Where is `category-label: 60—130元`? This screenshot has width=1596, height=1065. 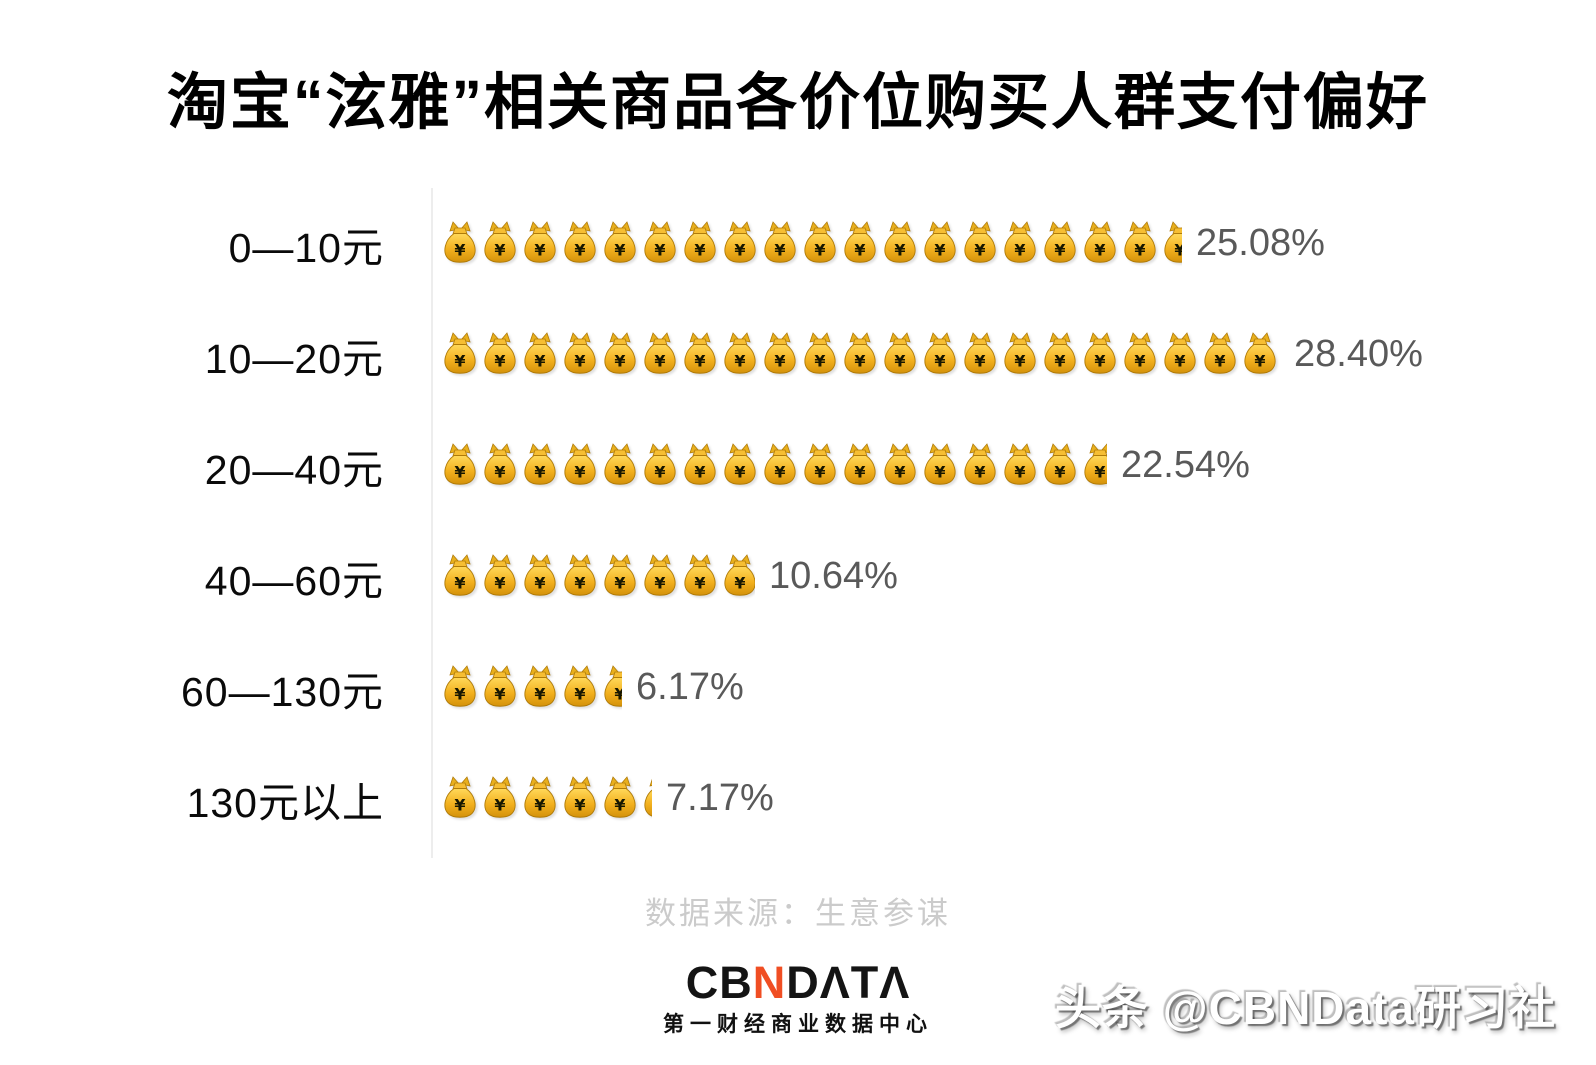 category-label: 60—130元 is located at coordinates (282, 691).